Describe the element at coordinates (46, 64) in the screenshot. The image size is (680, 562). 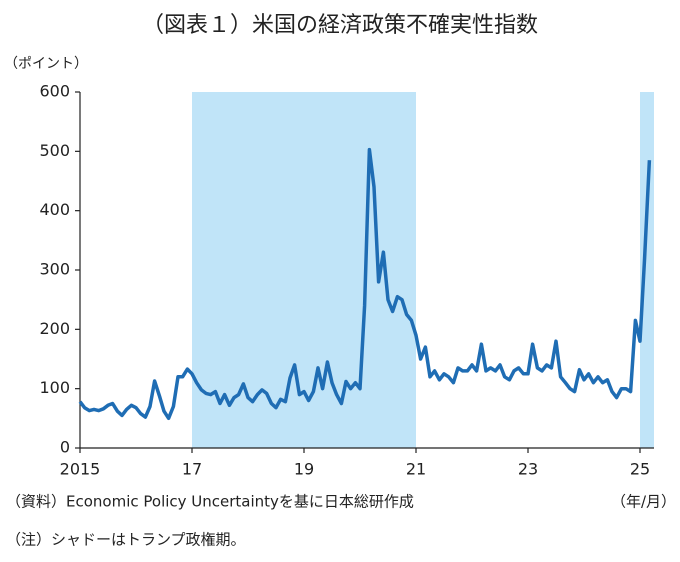
I see `y-axis-label: （ポイント）` at that location.